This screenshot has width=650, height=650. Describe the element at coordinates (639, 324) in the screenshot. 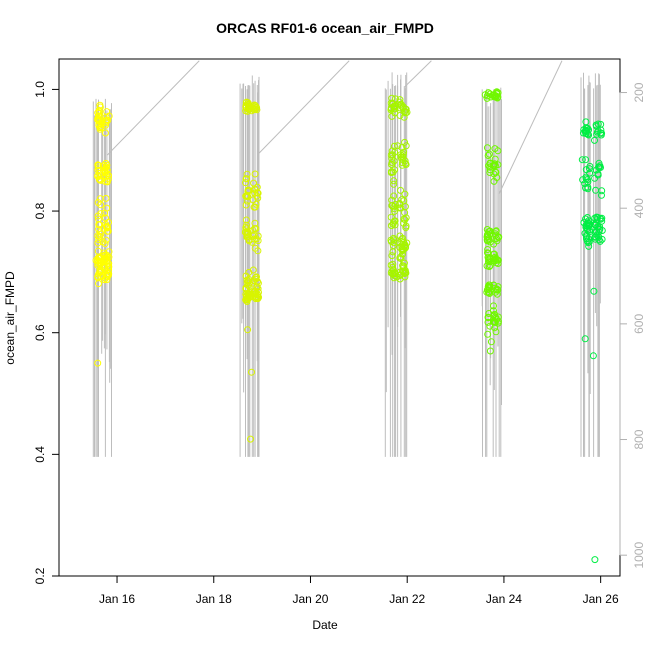

I see `y2-tick-label: 600` at that location.